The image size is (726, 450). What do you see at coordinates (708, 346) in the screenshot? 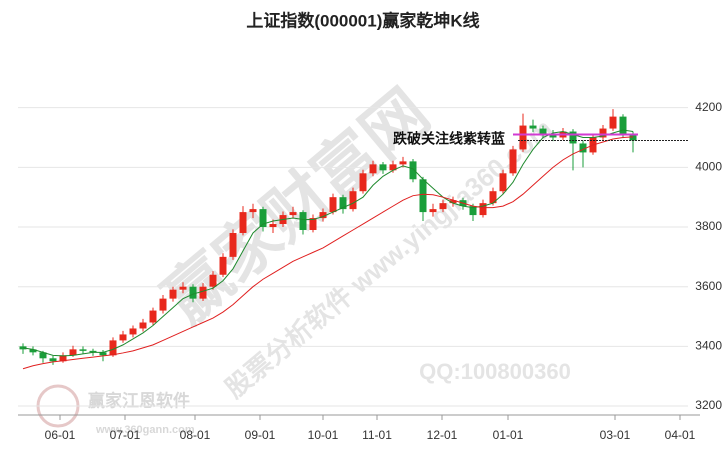
I see `y-tick-label: 3400` at bounding box center [708, 346].